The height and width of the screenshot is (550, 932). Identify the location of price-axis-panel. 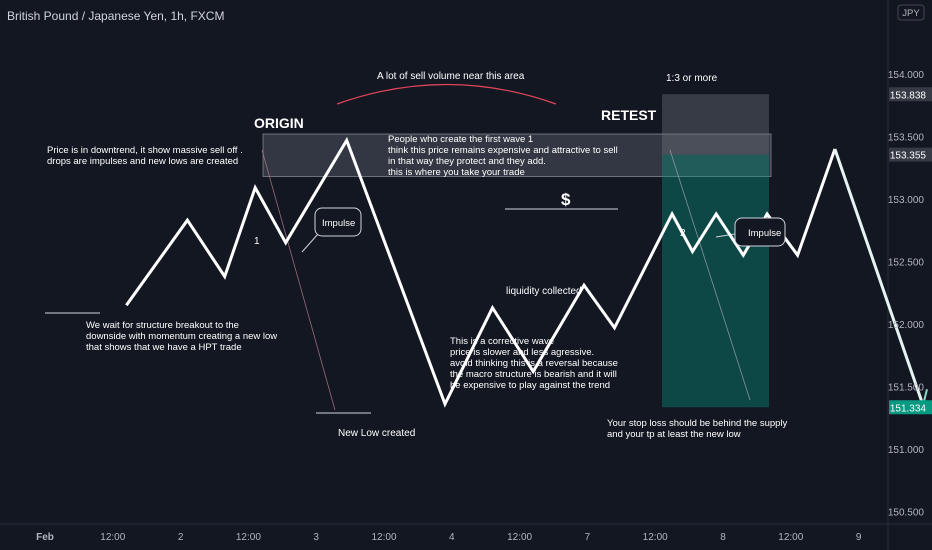
(910, 275).